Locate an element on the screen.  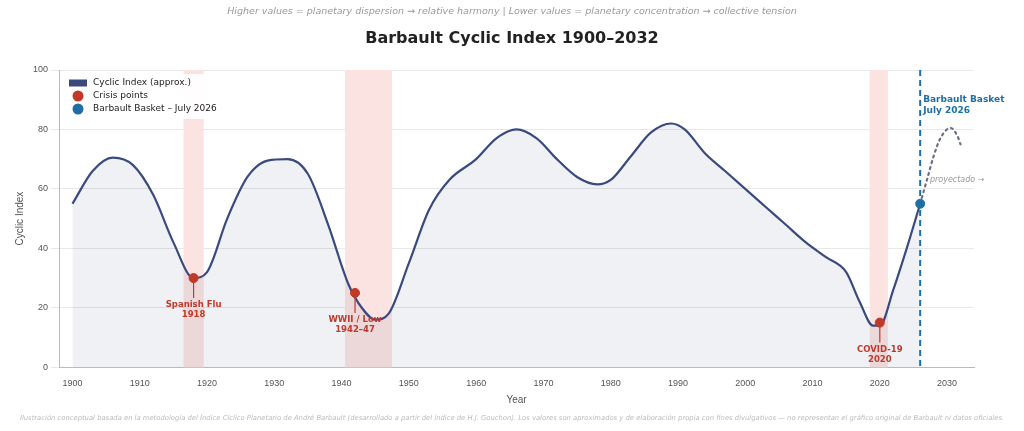
x-tick-label: 1940 is located at coordinates (341, 383).